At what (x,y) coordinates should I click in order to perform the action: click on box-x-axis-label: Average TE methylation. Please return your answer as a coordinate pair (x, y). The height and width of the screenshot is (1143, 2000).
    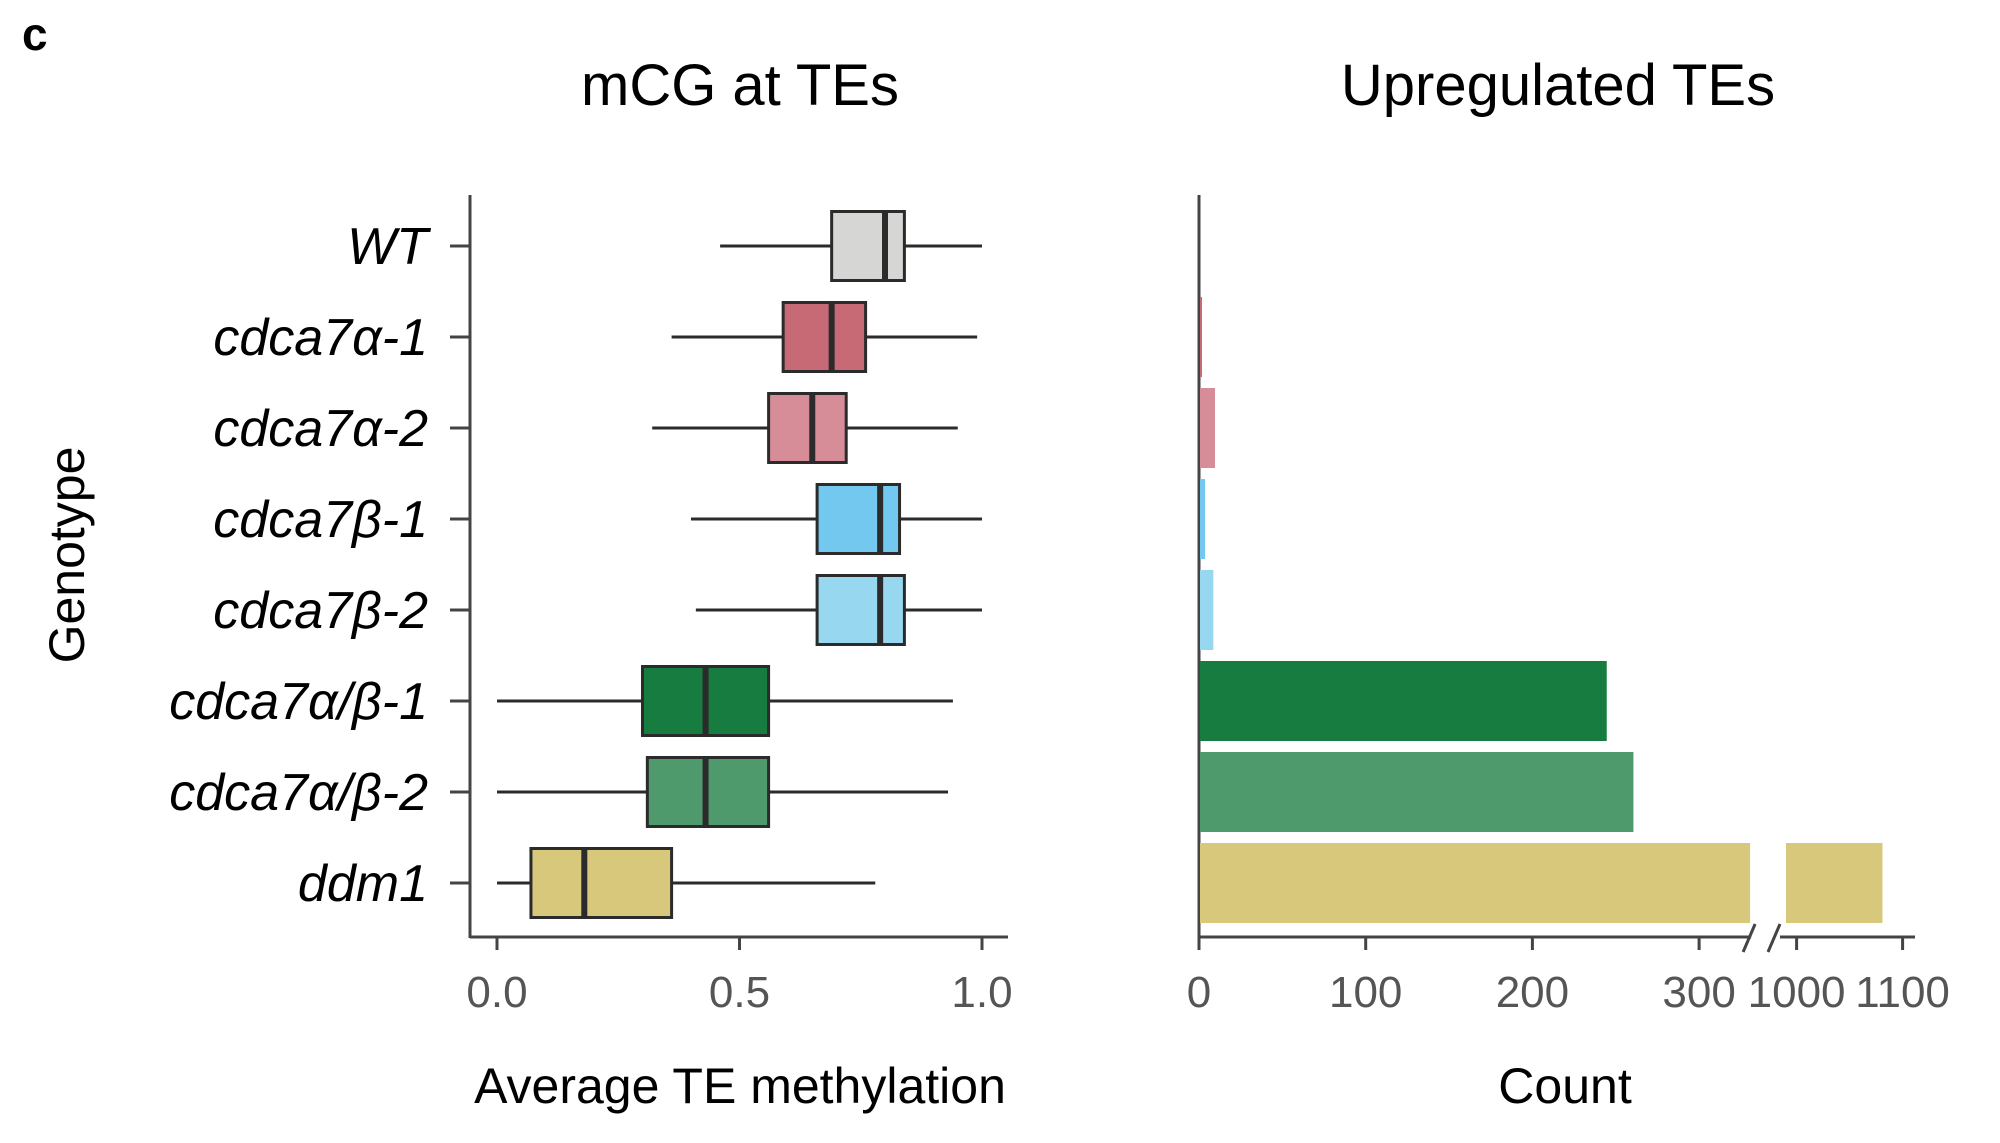
    Looking at the image, I should click on (740, 1086).